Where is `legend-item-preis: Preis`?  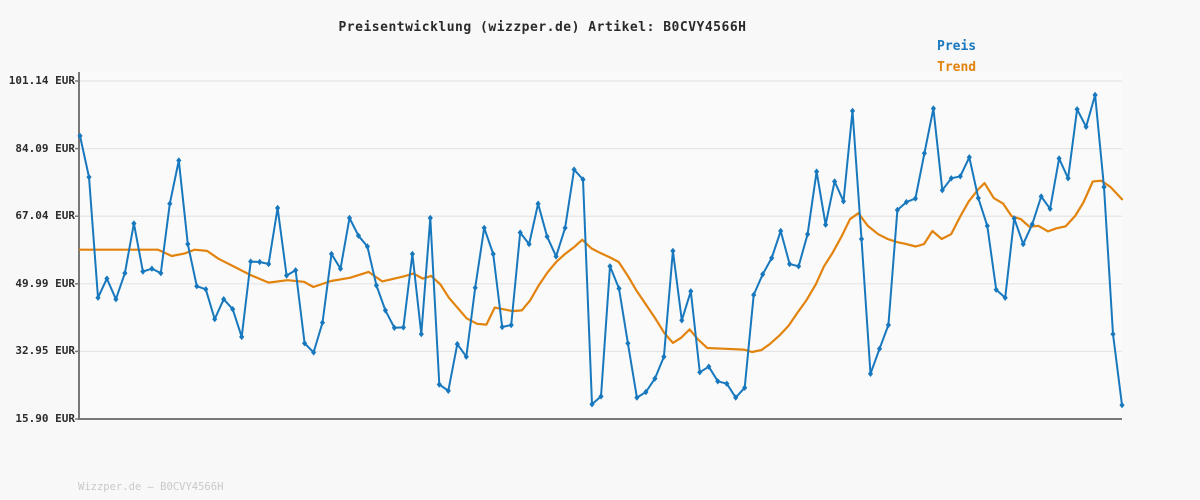 legend-item-preis: Preis is located at coordinates (957, 46).